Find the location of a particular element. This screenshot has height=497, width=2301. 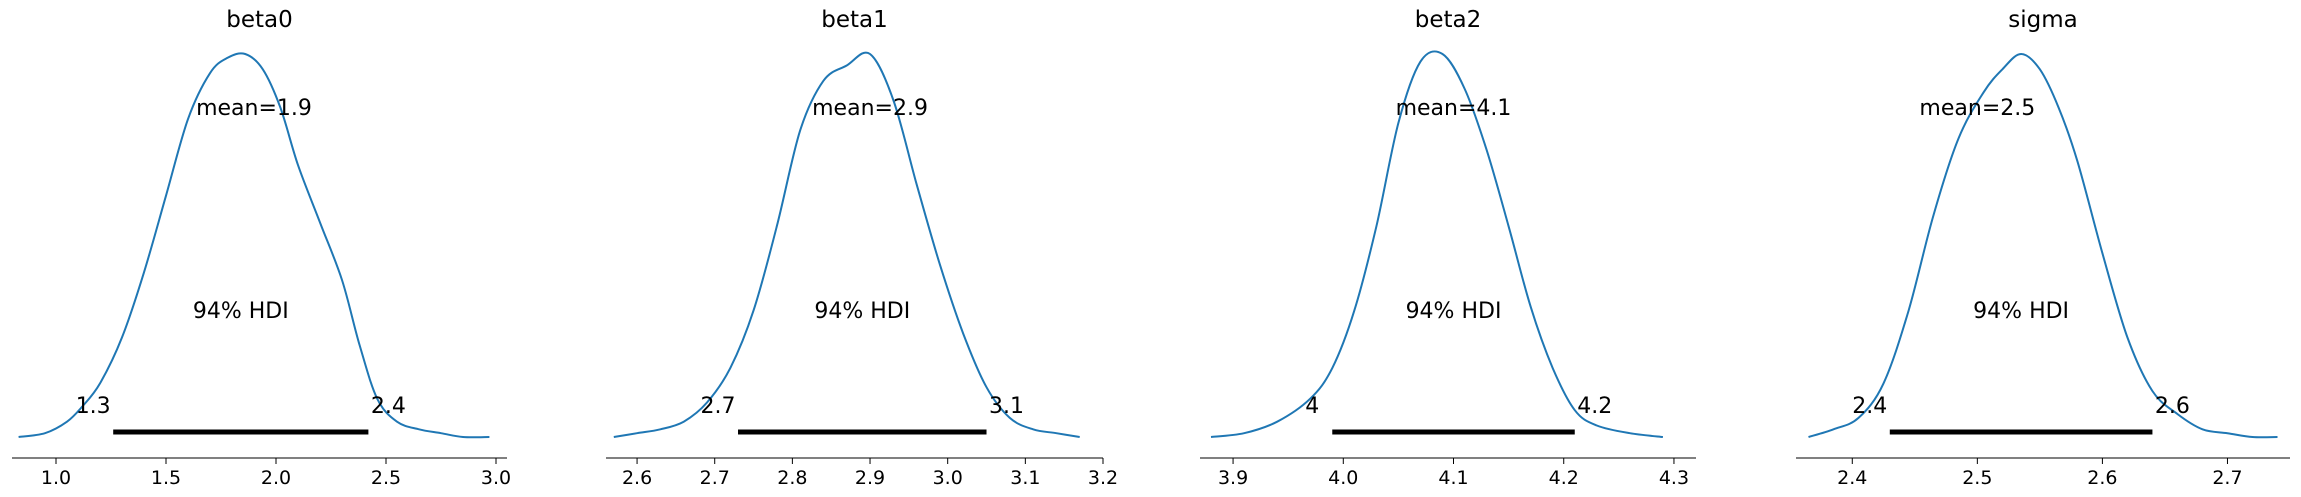

mean-label: mean=2.9 is located at coordinates (870, 108).